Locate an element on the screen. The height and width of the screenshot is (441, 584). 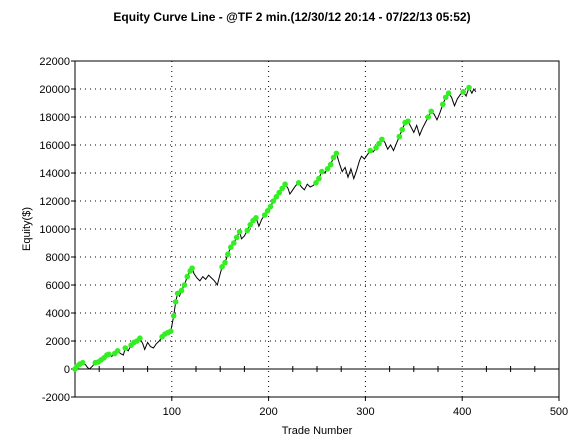
y-tick-label: 18000 is located at coordinates (54, 118).